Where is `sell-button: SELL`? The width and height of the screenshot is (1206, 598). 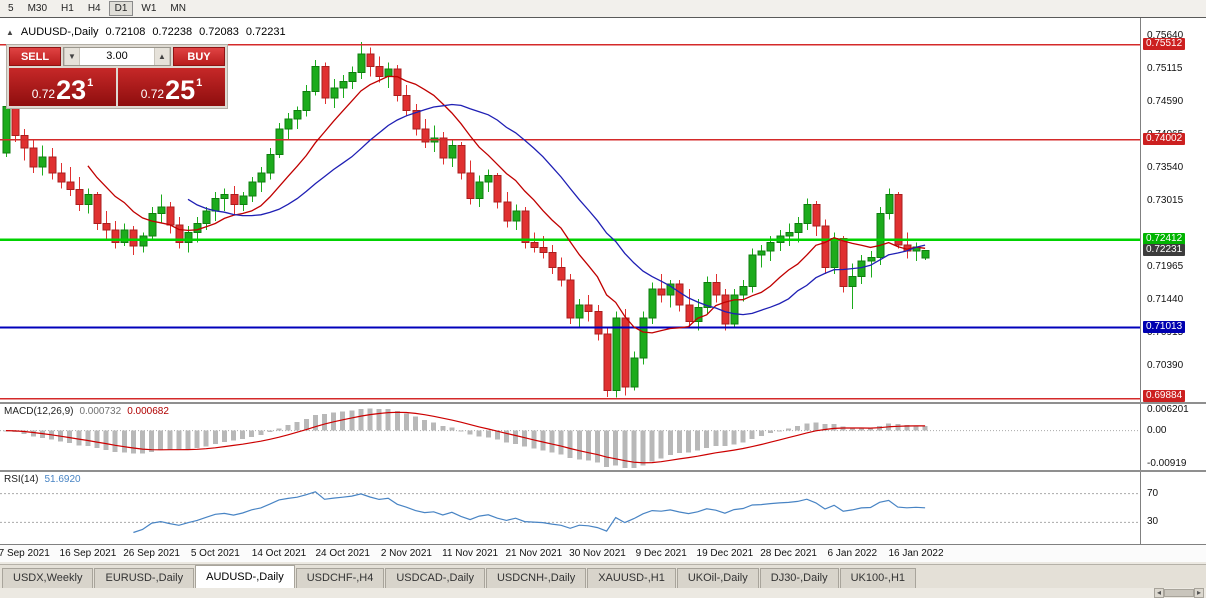
sell-button: SELL is located at coordinates (35, 56).